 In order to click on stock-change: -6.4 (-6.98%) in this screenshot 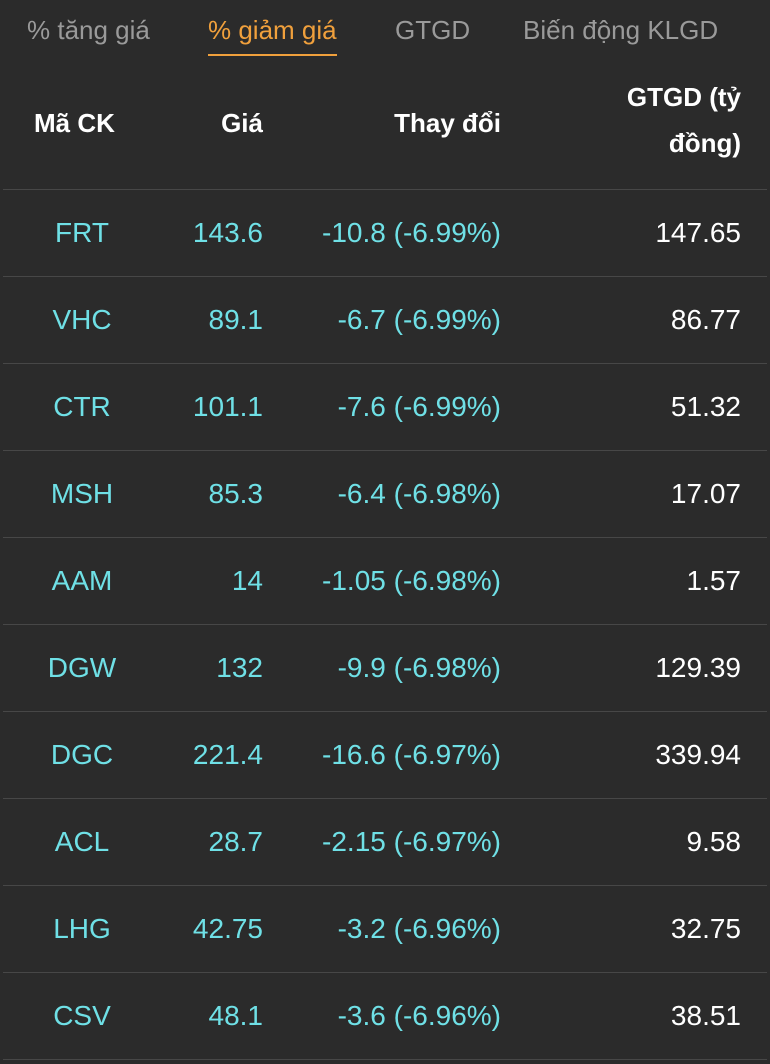, I will do `click(419, 493)`.